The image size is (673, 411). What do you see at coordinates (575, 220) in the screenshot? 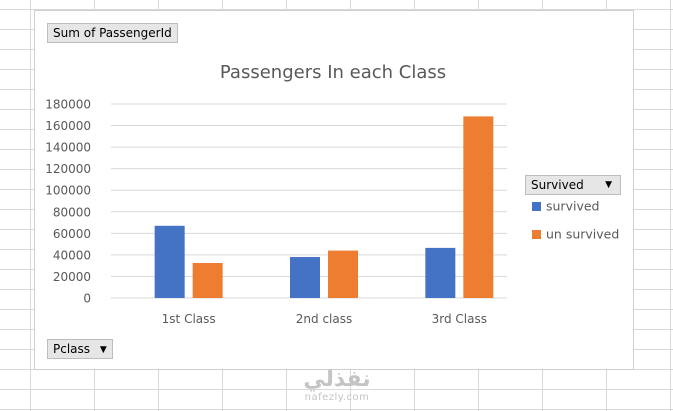
I see `legend: survived un survived` at bounding box center [575, 220].